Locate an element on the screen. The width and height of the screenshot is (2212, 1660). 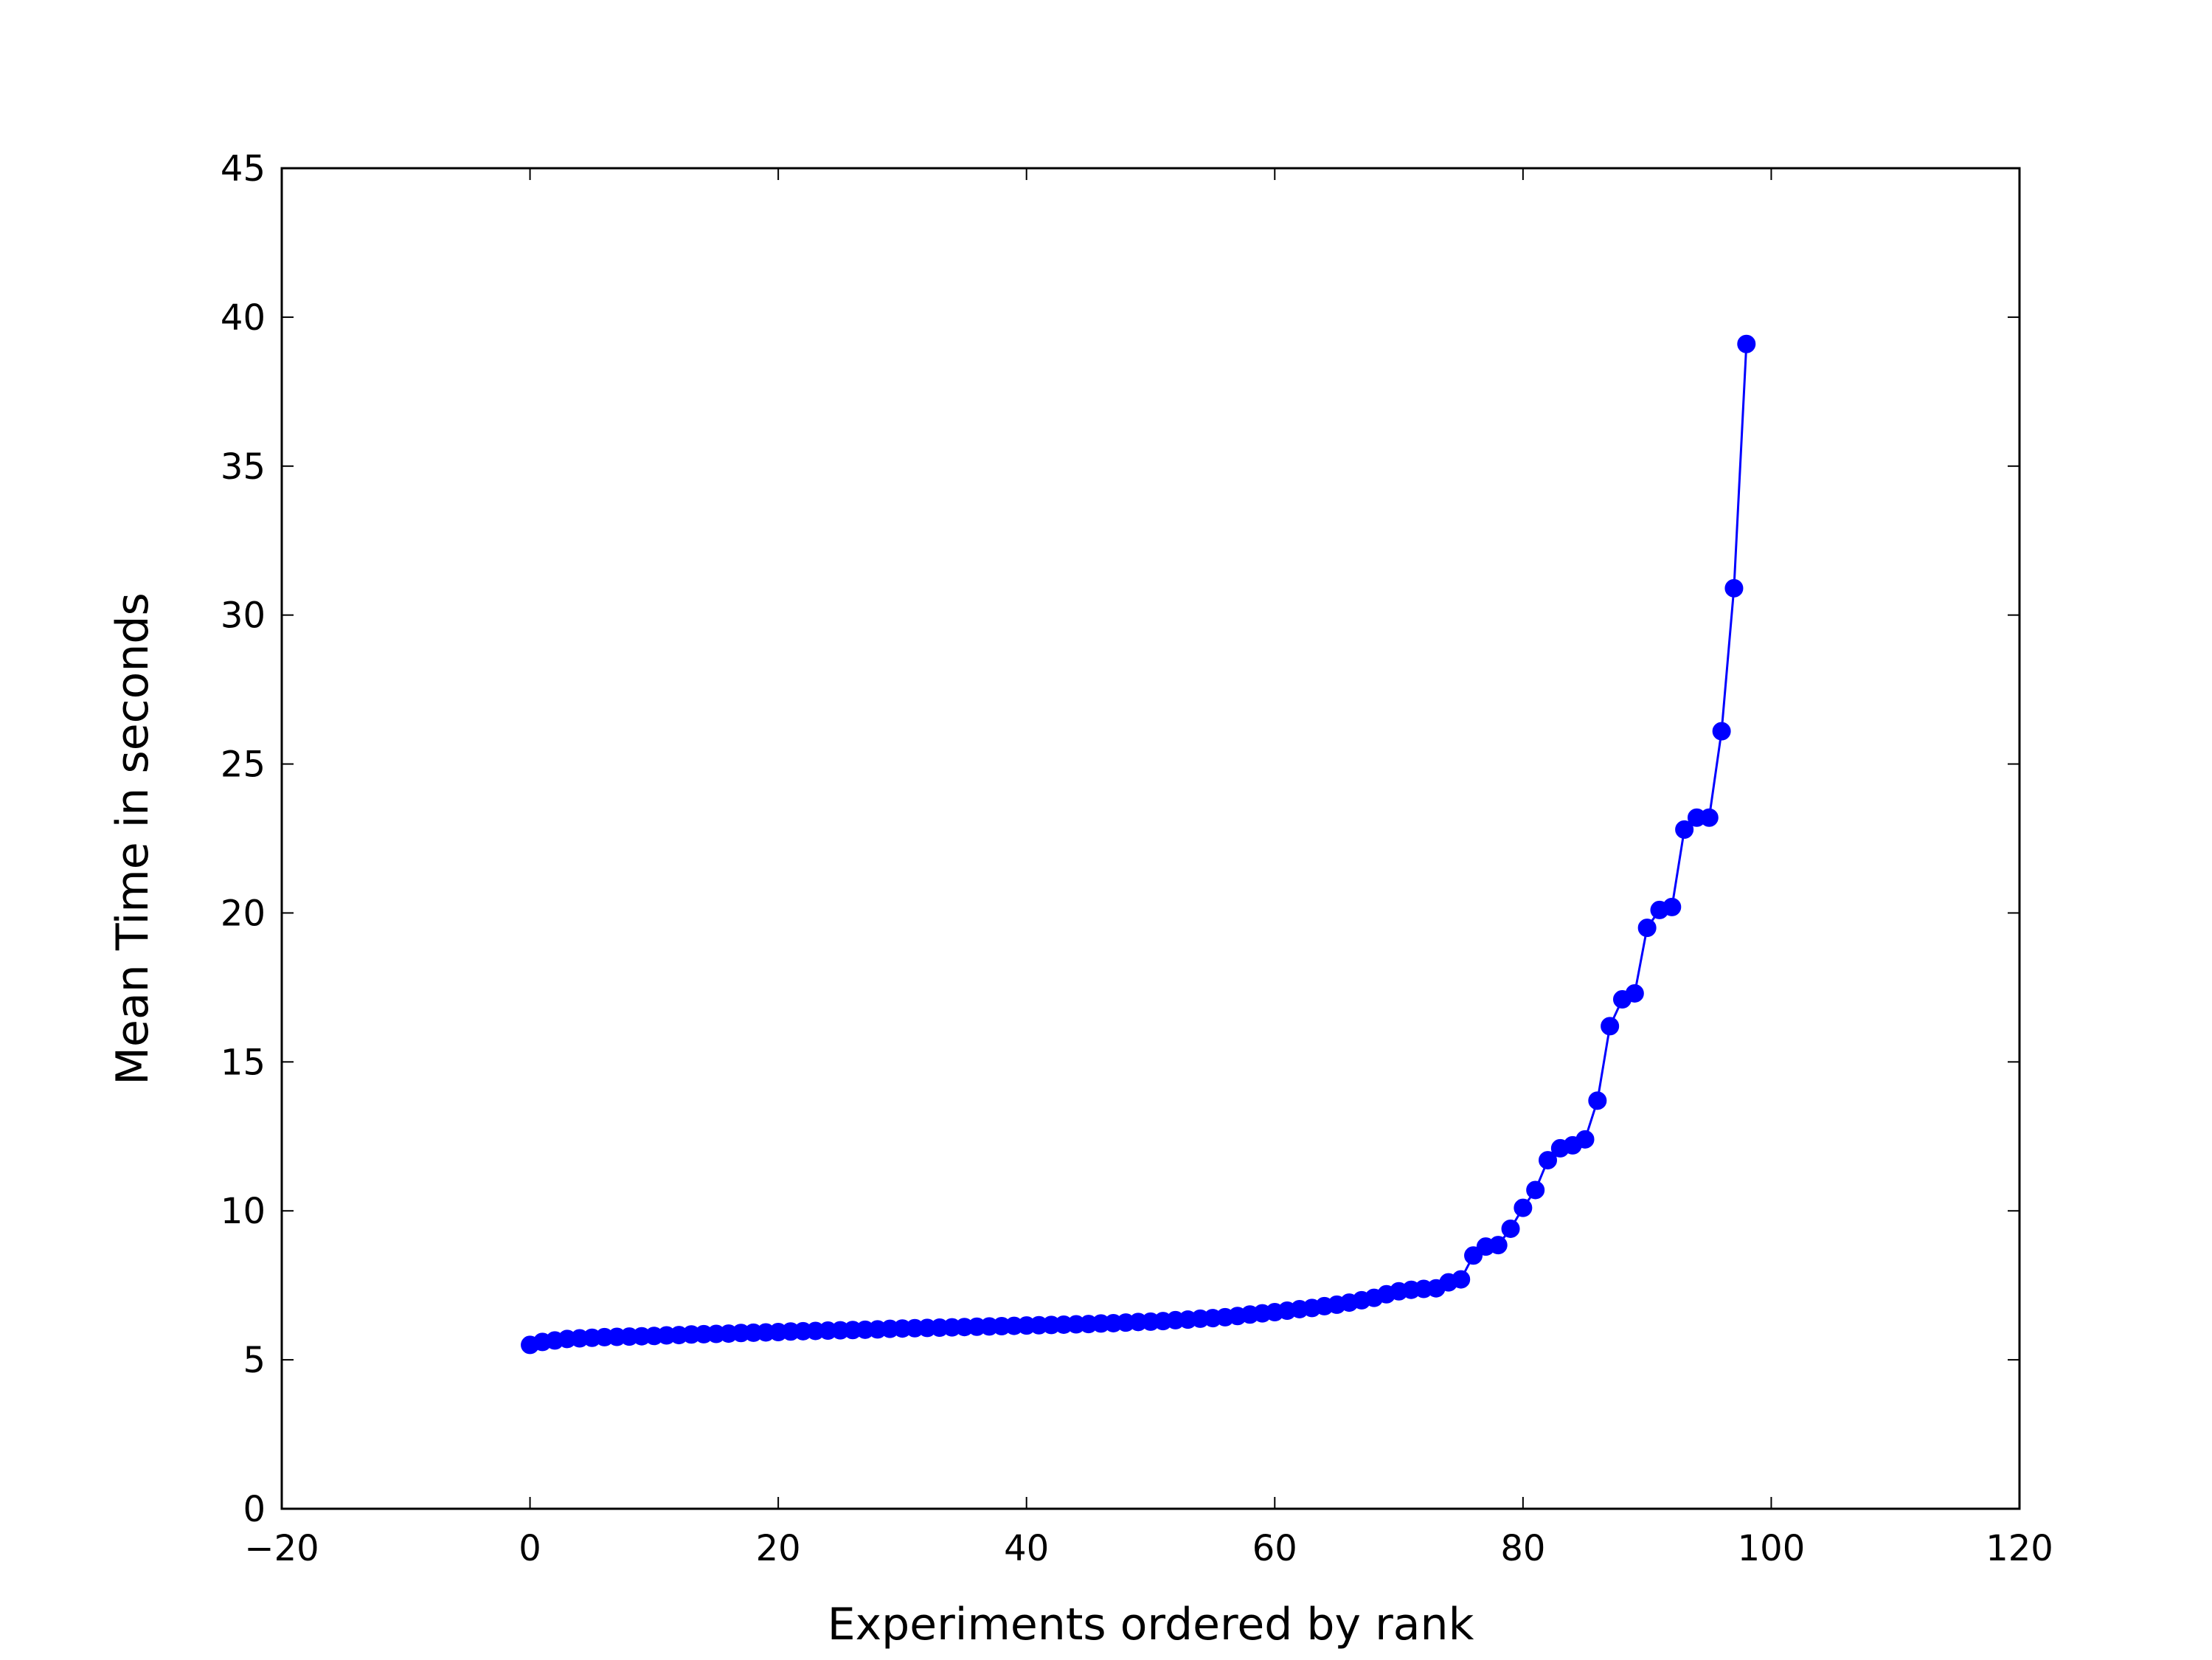
x-tick-label: 60 is located at coordinates (1275, 1548).